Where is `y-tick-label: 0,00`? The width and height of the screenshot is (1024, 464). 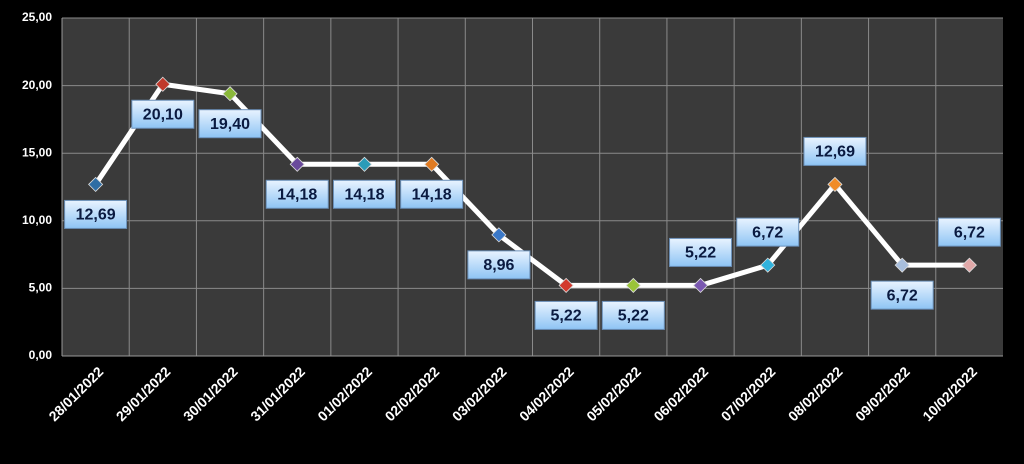 y-tick-label: 0,00 is located at coordinates (41, 355).